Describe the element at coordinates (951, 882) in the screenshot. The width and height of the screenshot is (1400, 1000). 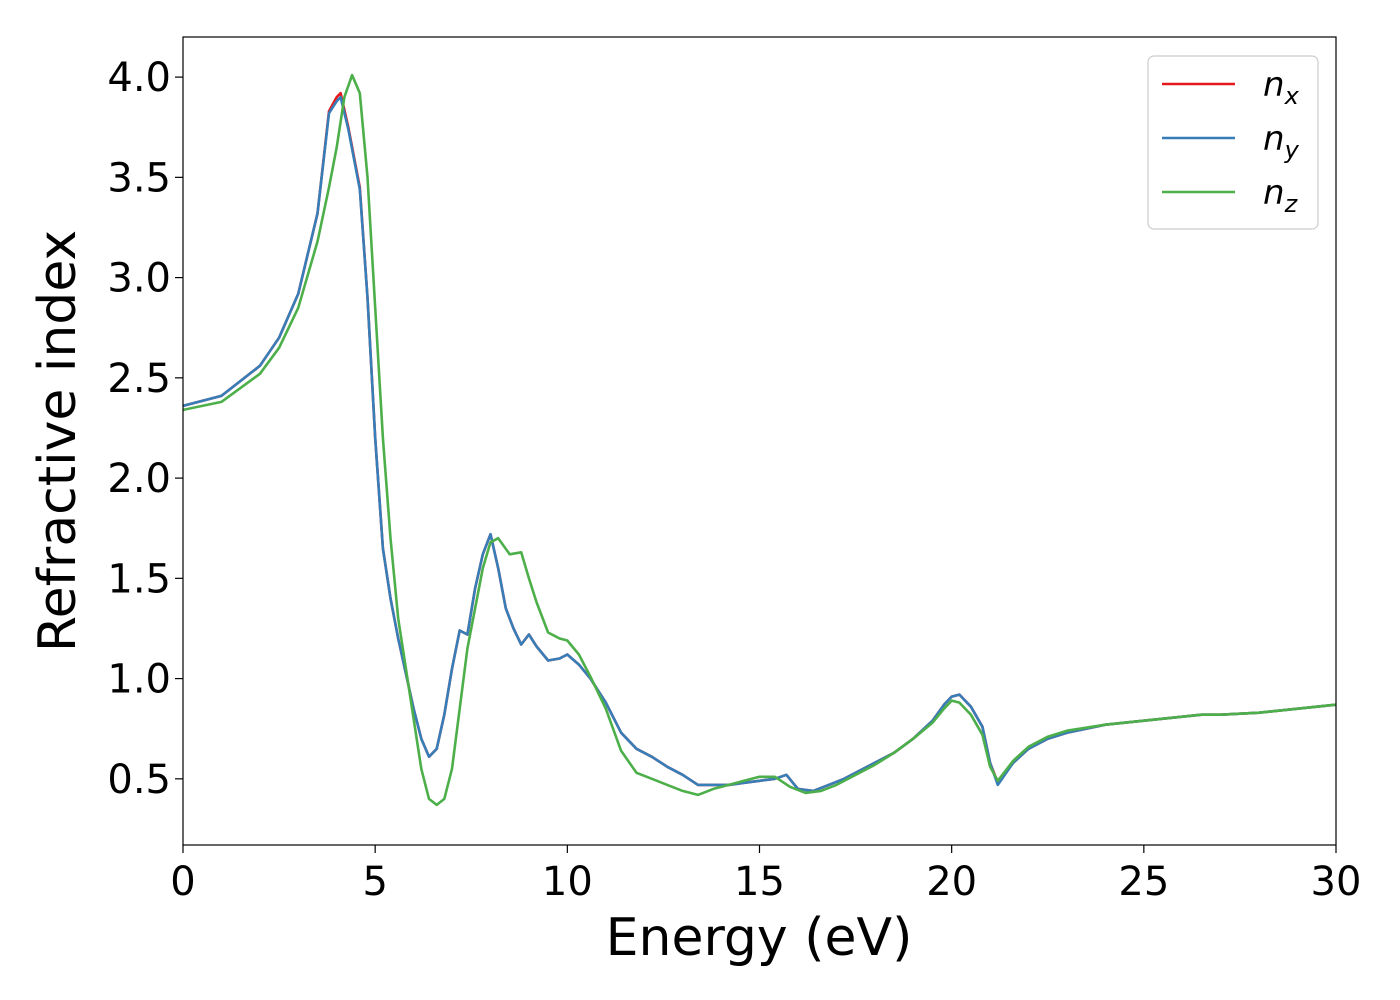
I see `x-tick-label: 20` at that location.